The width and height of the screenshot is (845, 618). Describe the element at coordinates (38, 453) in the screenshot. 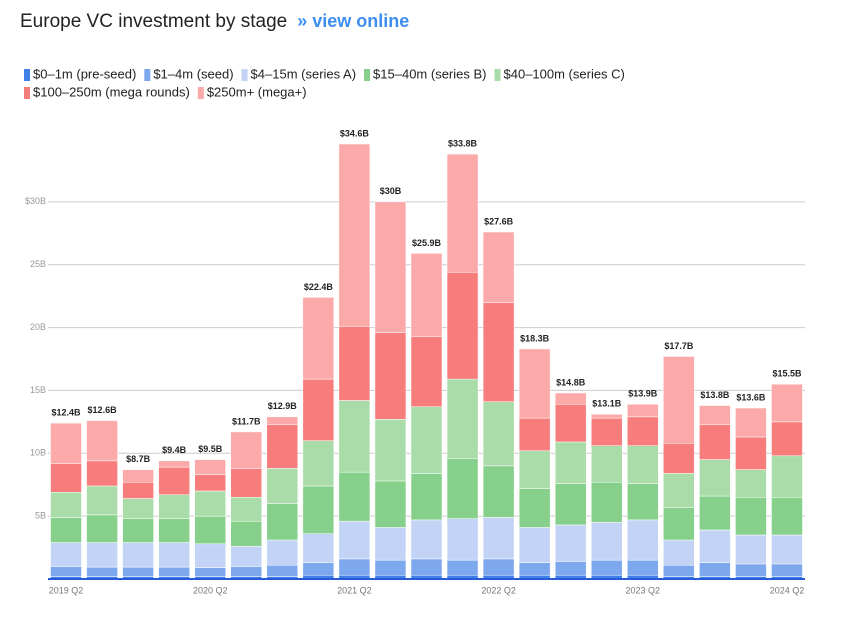

I see `y-tick-label: 10B` at that location.